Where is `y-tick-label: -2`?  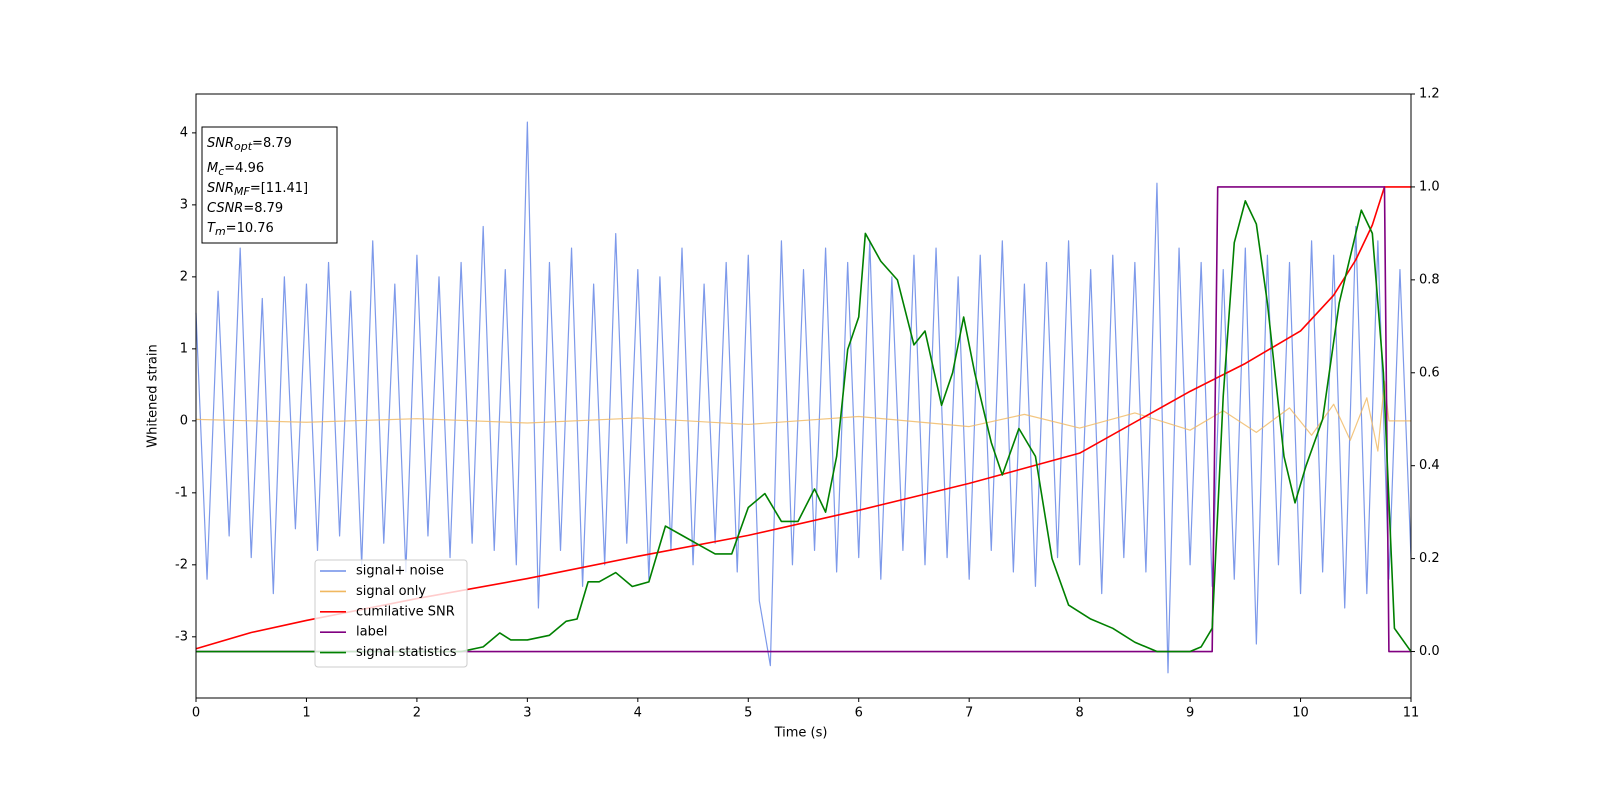 y-tick-label: -2 is located at coordinates (181, 564).